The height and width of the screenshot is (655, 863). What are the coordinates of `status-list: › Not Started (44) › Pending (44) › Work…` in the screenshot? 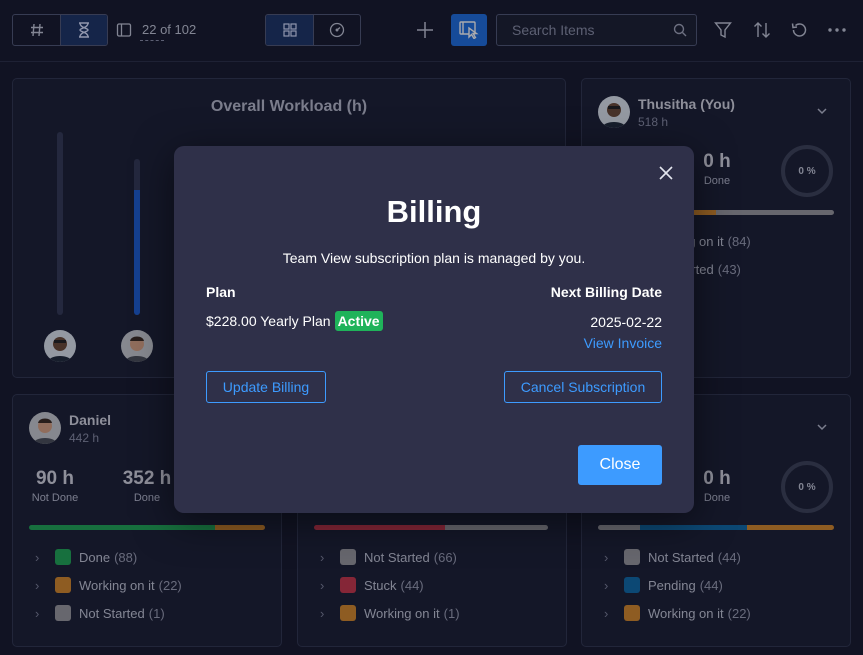 It's located at (677, 585).